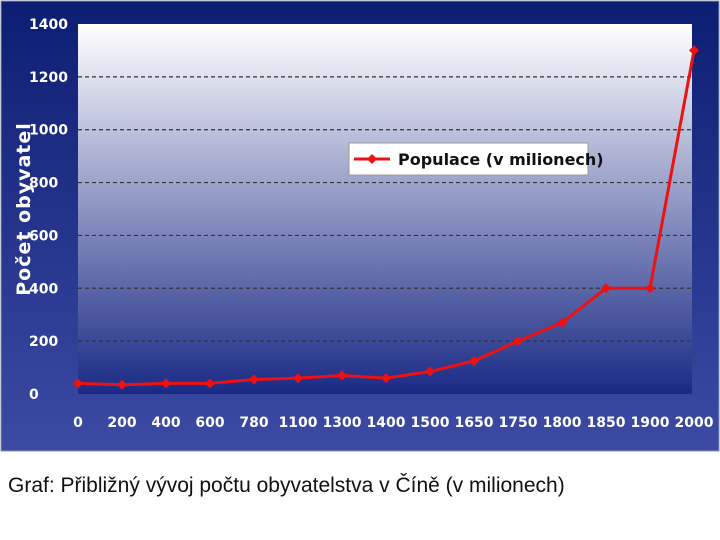 This screenshot has height=540, width=720. What do you see at coordinates (253, 423) in the screenshot?
I see `x-tick-label: 780` at bounding box center [253, 423].